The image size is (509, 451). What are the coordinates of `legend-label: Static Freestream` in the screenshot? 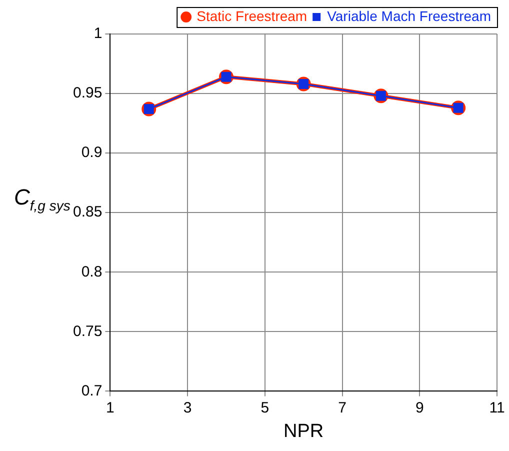 It's located at (252, 16).